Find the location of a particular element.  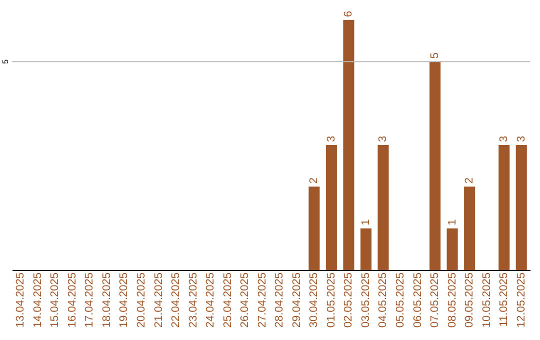

x-tick-label: 23.04.2025 is located at coordinates (193, 300).